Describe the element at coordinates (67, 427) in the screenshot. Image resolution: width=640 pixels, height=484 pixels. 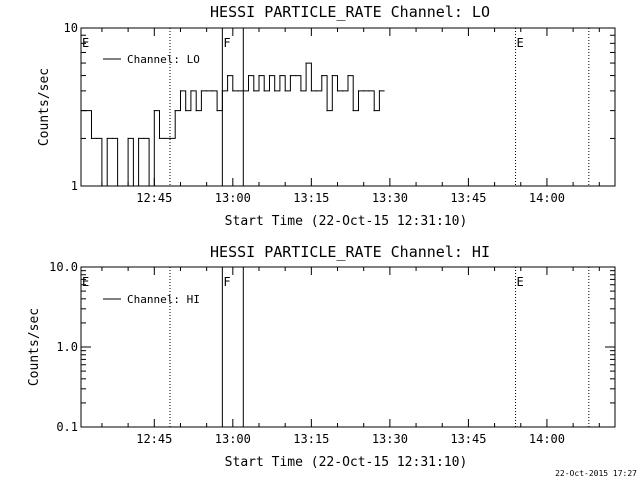
I see `y-tick-label: 0.1` at that location.